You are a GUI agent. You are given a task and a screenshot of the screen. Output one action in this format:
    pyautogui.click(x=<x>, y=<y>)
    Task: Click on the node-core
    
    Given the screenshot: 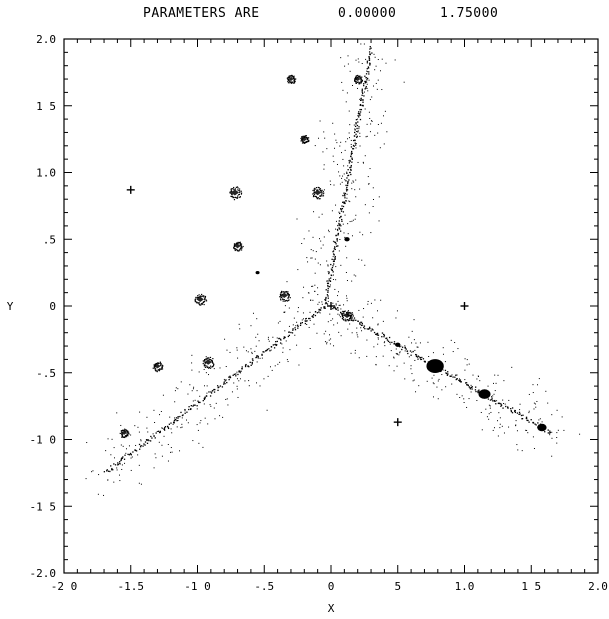 What is the action you would take?
    pyautogui.click(x=235, y=192)
    